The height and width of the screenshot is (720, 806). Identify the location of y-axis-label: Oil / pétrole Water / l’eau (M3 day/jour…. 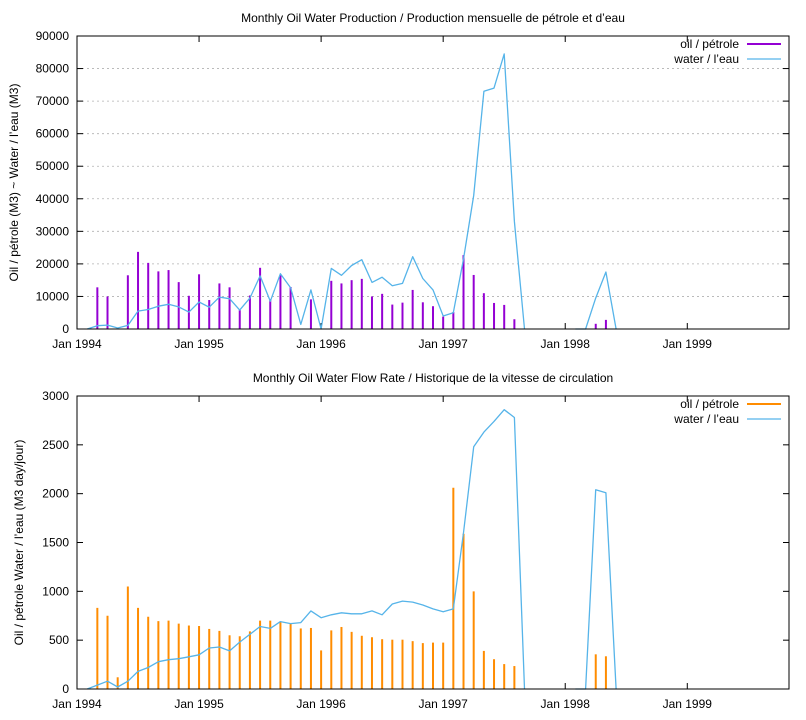
(19, 543).